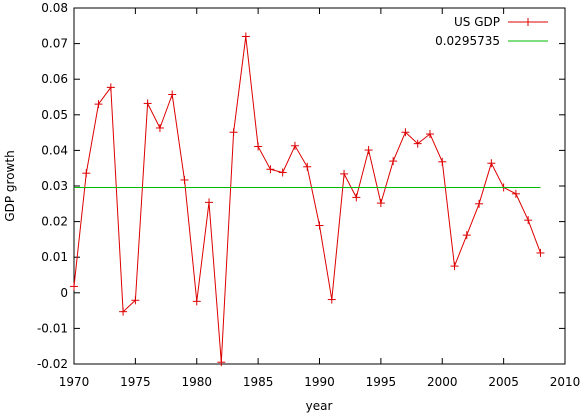 The width and height of the screenshot is (585, 415). I want to click on x-tick-label: 1980, so click(196, 382).